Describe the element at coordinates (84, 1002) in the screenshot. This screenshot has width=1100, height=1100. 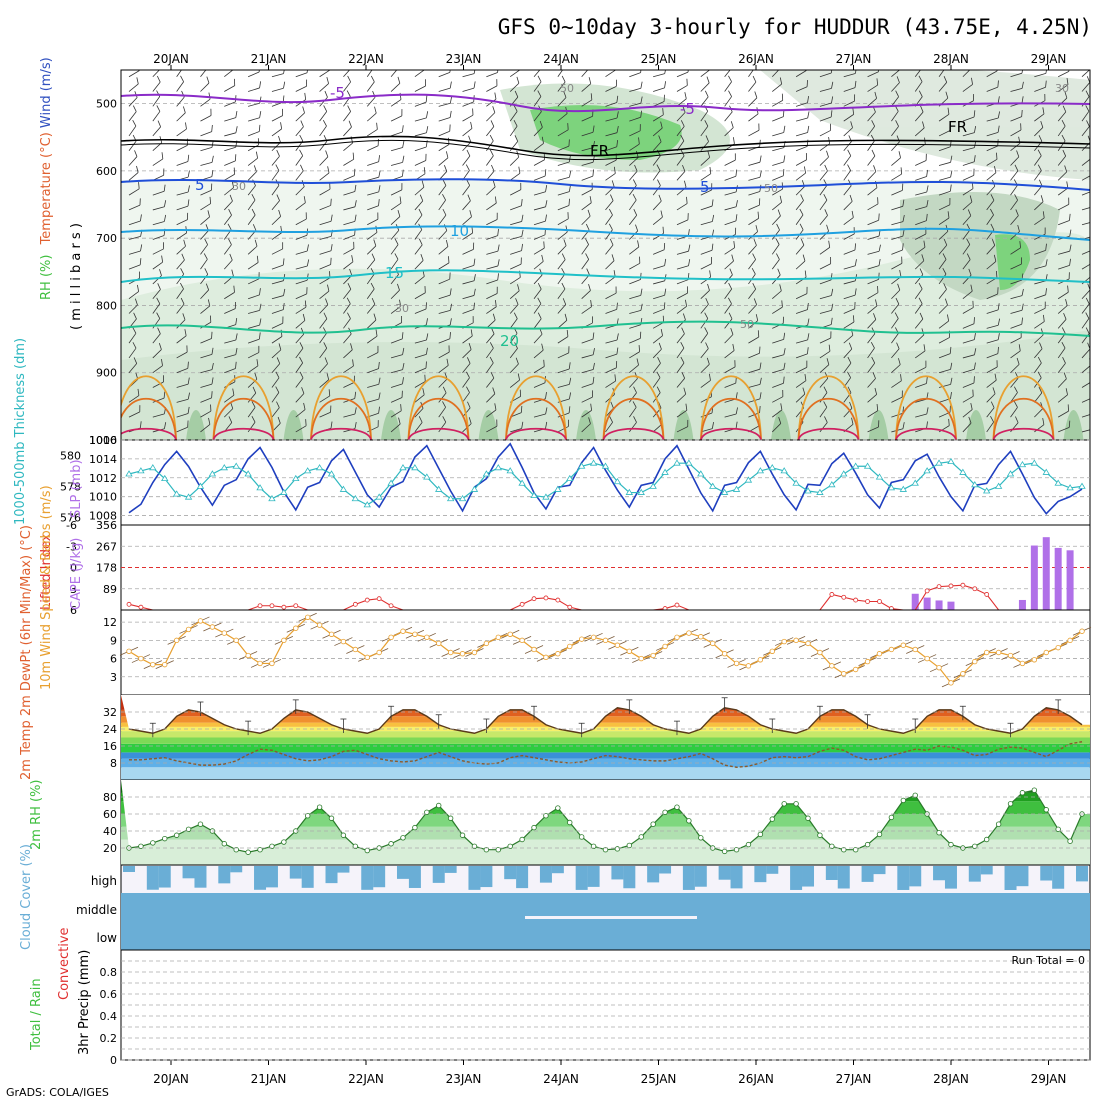
I see `precip-ylabel-units: 3hr Precip (mm)` at that location.